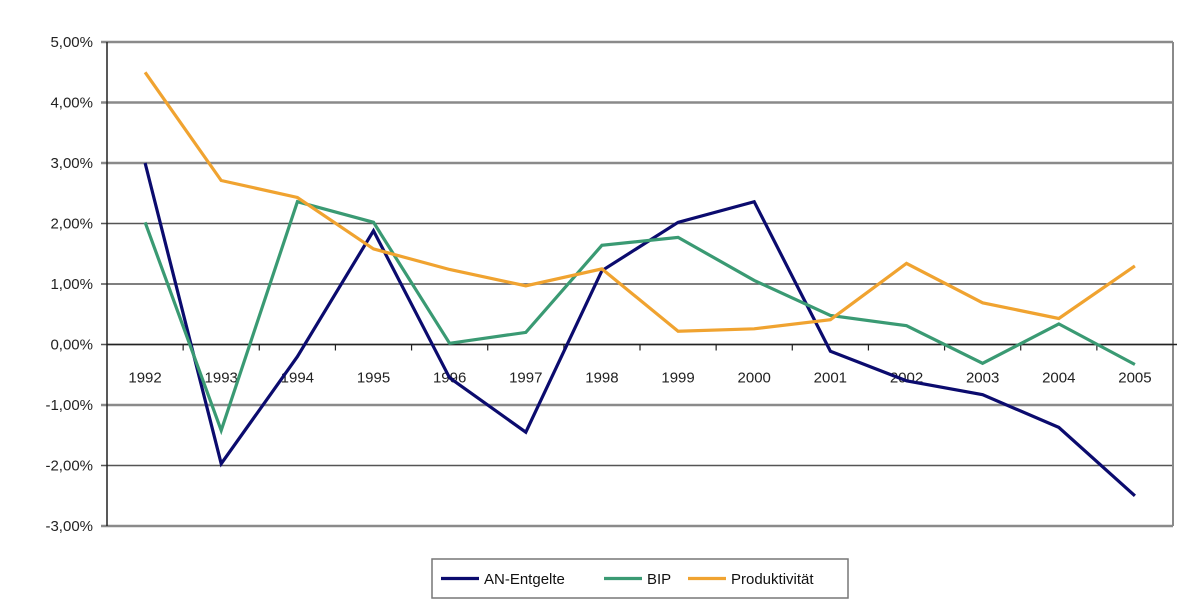 This screenshot has width=1200, height=613. Describe the element at coordinates (677, 378) in the screenshot. I see `x-tick-label: 1999` at that location.